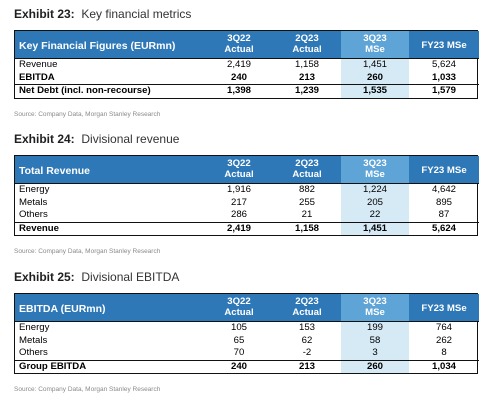 Image resolution: width=492 pixels, height=401 pixels. I want to click on cell-value: 1,239, so click(307, 91).